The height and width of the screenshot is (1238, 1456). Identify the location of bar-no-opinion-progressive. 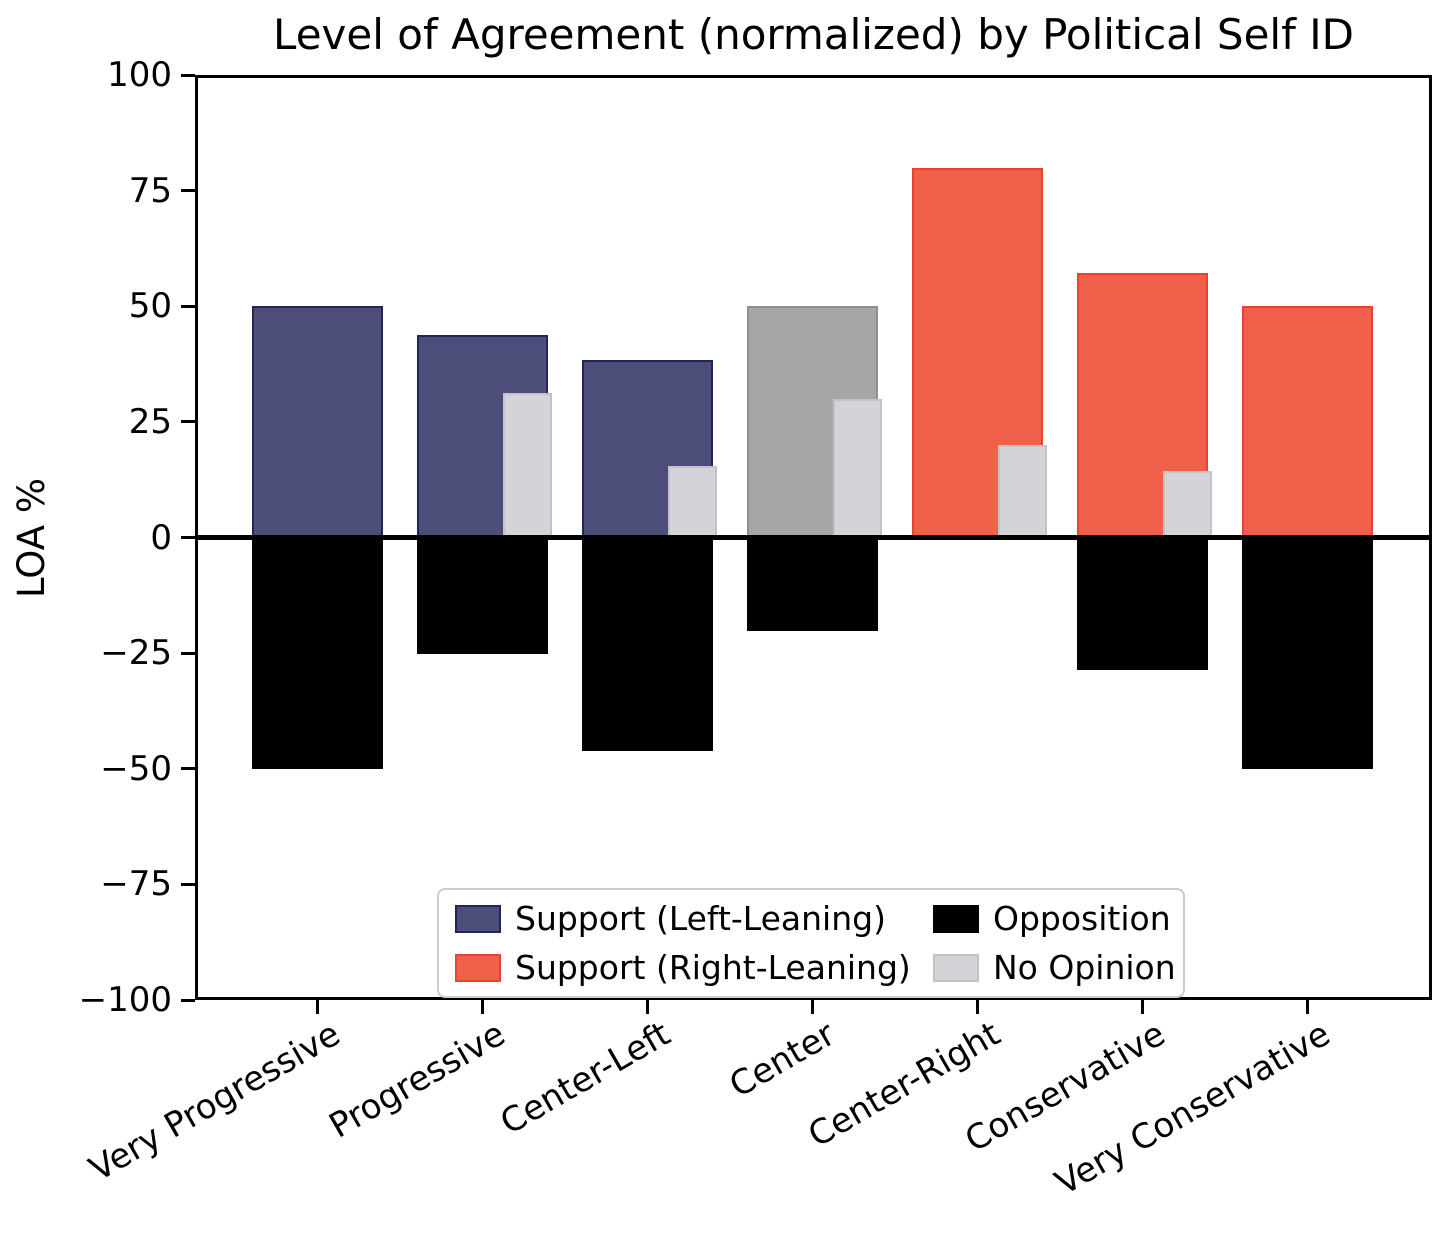
(527, 465).